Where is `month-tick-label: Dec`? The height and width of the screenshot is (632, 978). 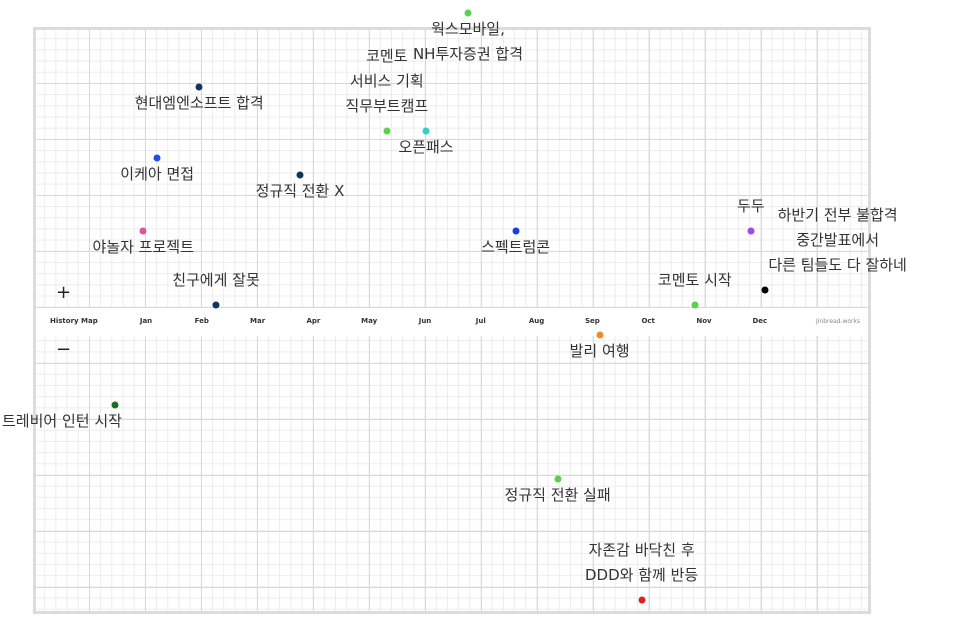
month-tick-label: Dec is located at coordinates (760, 321).